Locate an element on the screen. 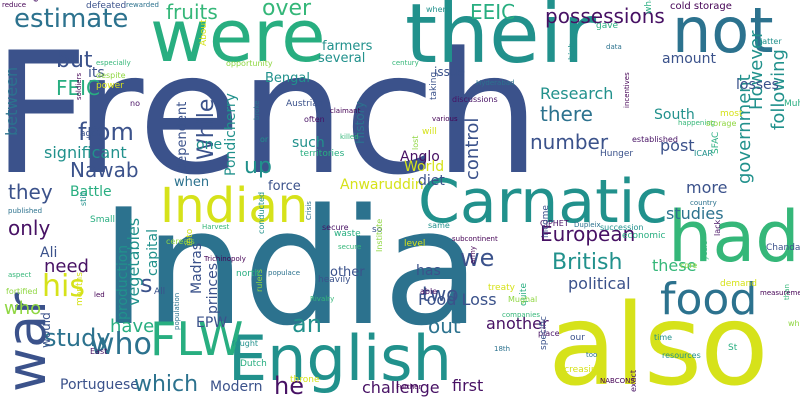 The image size is (800, 400). word-small: most is located at coordinates (731, 114).